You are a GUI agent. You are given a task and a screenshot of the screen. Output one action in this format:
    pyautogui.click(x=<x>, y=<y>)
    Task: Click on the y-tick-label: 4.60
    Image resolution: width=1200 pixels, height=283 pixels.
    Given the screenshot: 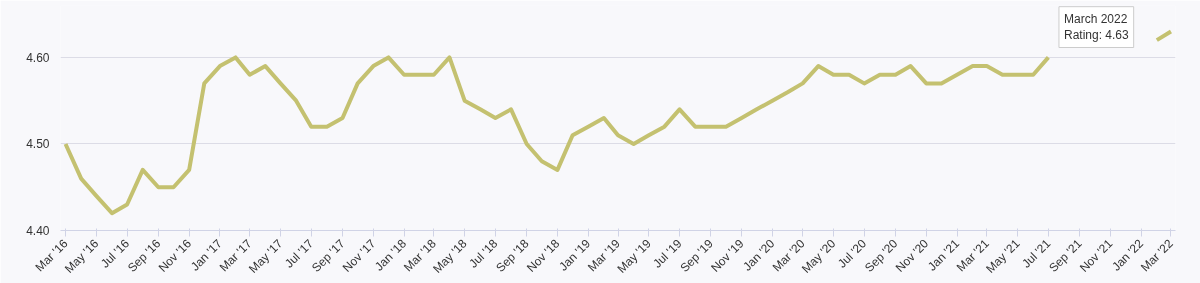 What is the action you would take?
    pyautogui.click(x=38, y=57)
    